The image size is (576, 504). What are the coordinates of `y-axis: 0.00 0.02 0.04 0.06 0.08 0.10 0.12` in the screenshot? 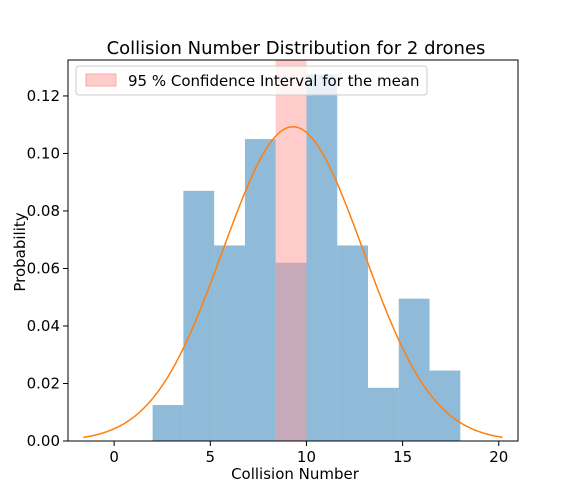 It's located at (47, 268).